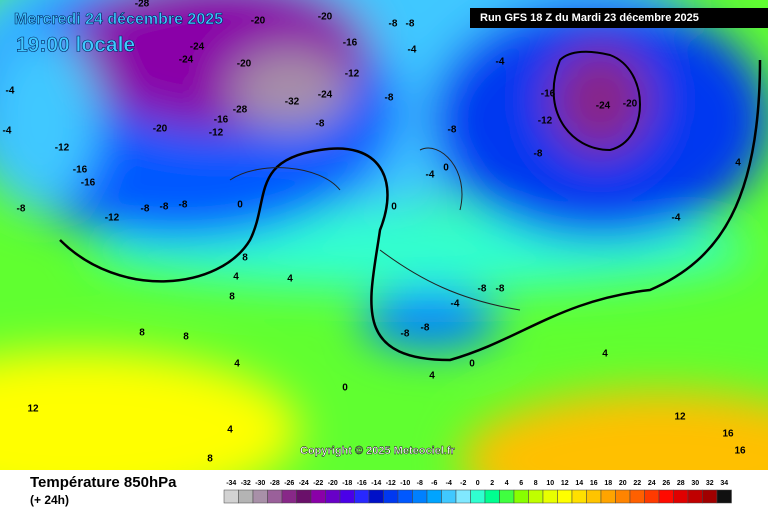 The image size is (768, 517). Describe the element at coordinates (594, 483) in the screenshot. I see `scale-label: 16` at that location.